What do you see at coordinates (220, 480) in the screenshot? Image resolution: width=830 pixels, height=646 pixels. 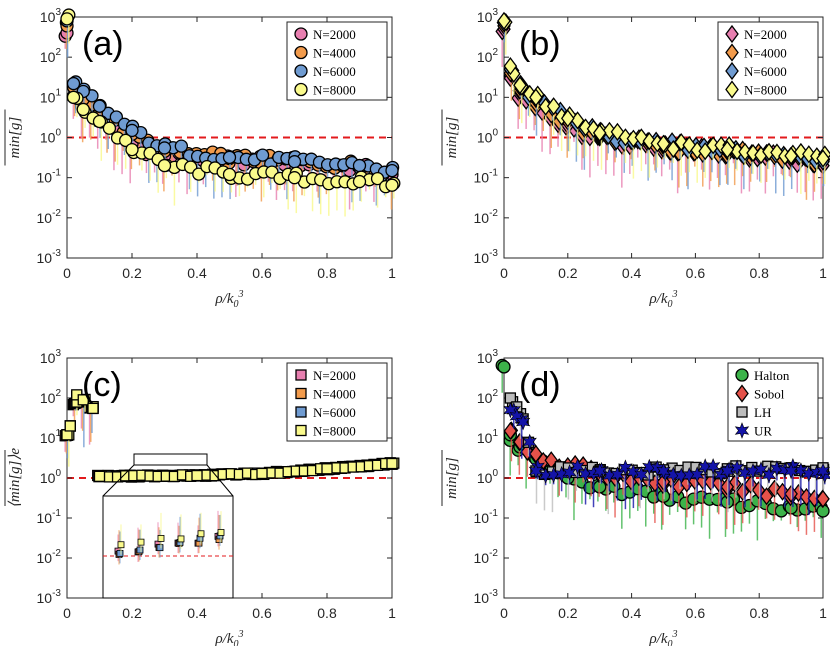 I see `inset-connector` at bounding box center [220, 480].